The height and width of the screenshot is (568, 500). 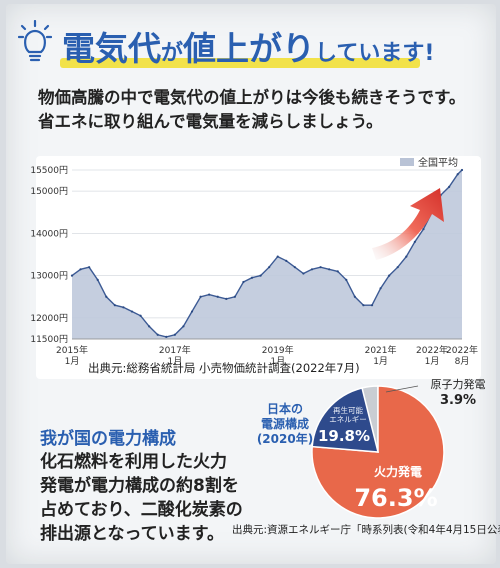 What do you see at coordinates (175, 350) in the screenshot?
I see `x-tick-label-year: 2017年` at bounding box center [175, 350].